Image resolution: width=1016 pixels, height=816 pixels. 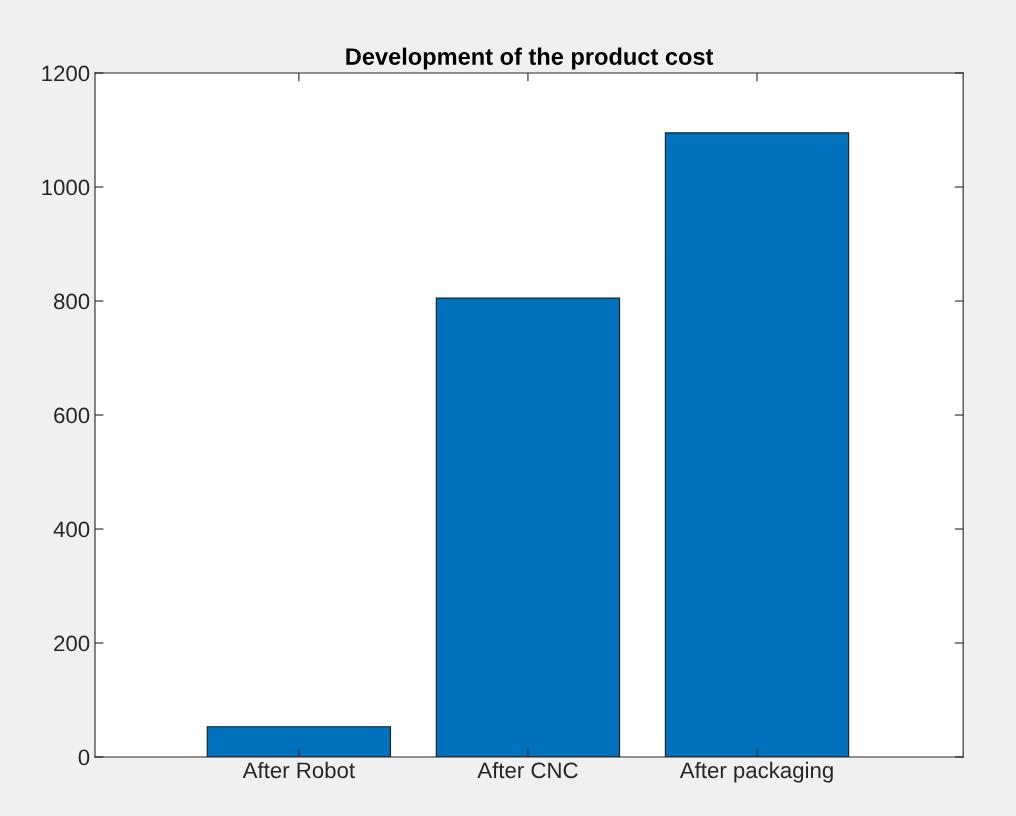 I want to click on y-tick-label: 1200, so click(x=66, y=73).